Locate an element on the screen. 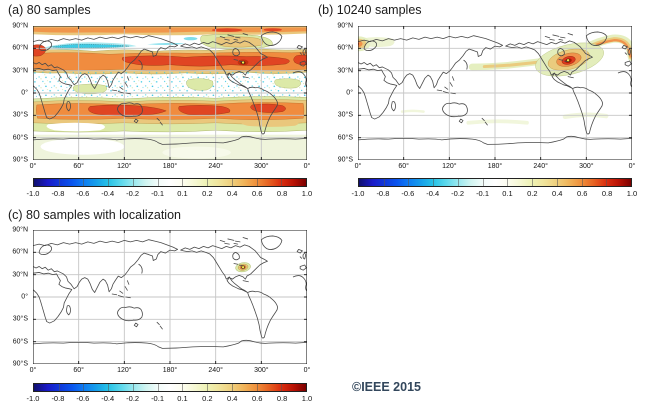  panel-b-lon-axis: 0° 60° 120° 180° 240° 300° 0° is located at coordinates (495, 167).